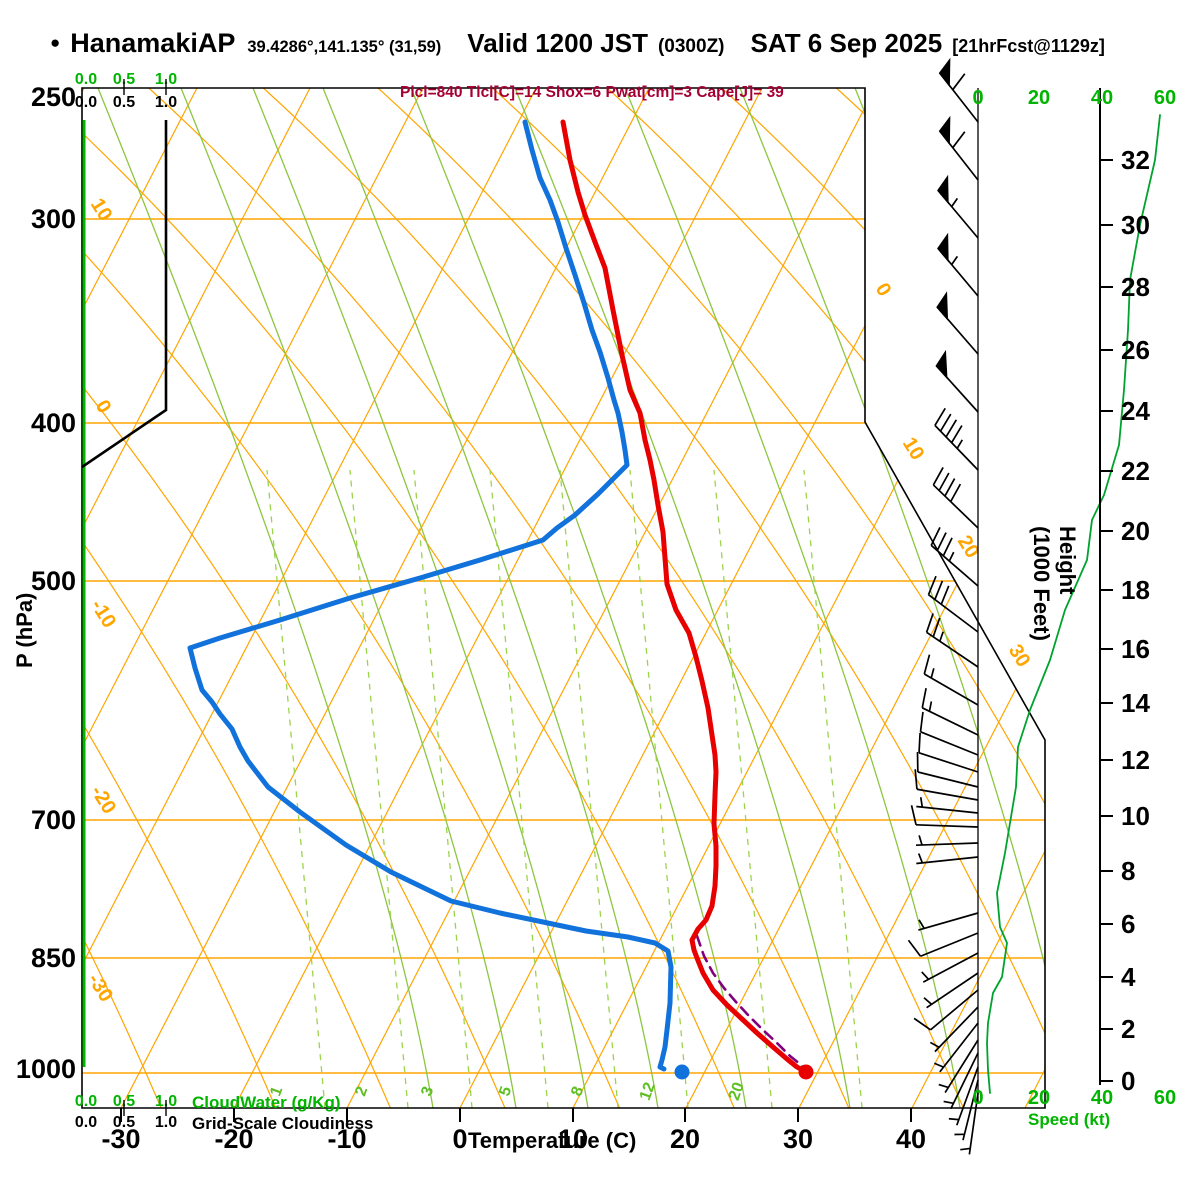  Describe the element at coordinates (103, 800) in the screenshot. I see `isotherm-value-label: -20` at that location.